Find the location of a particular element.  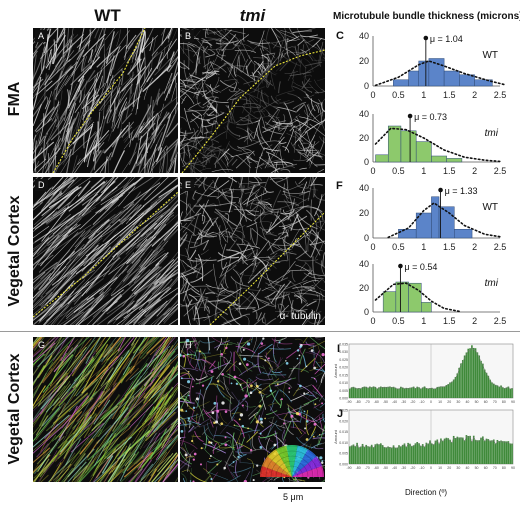

header-tmi: tmi is located at coordinates (252, 15).